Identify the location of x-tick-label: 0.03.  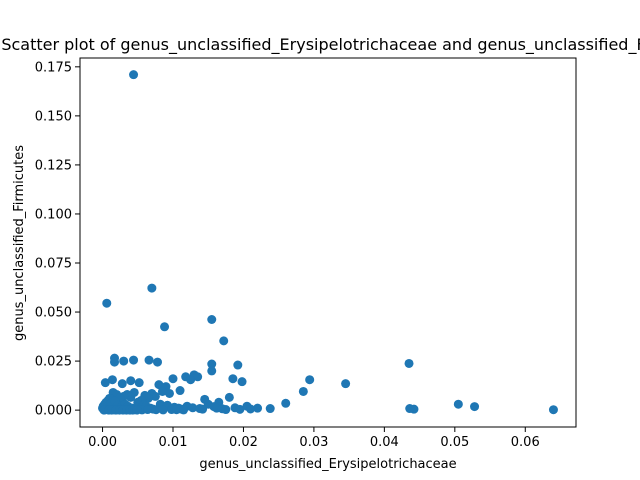
(313, 442).